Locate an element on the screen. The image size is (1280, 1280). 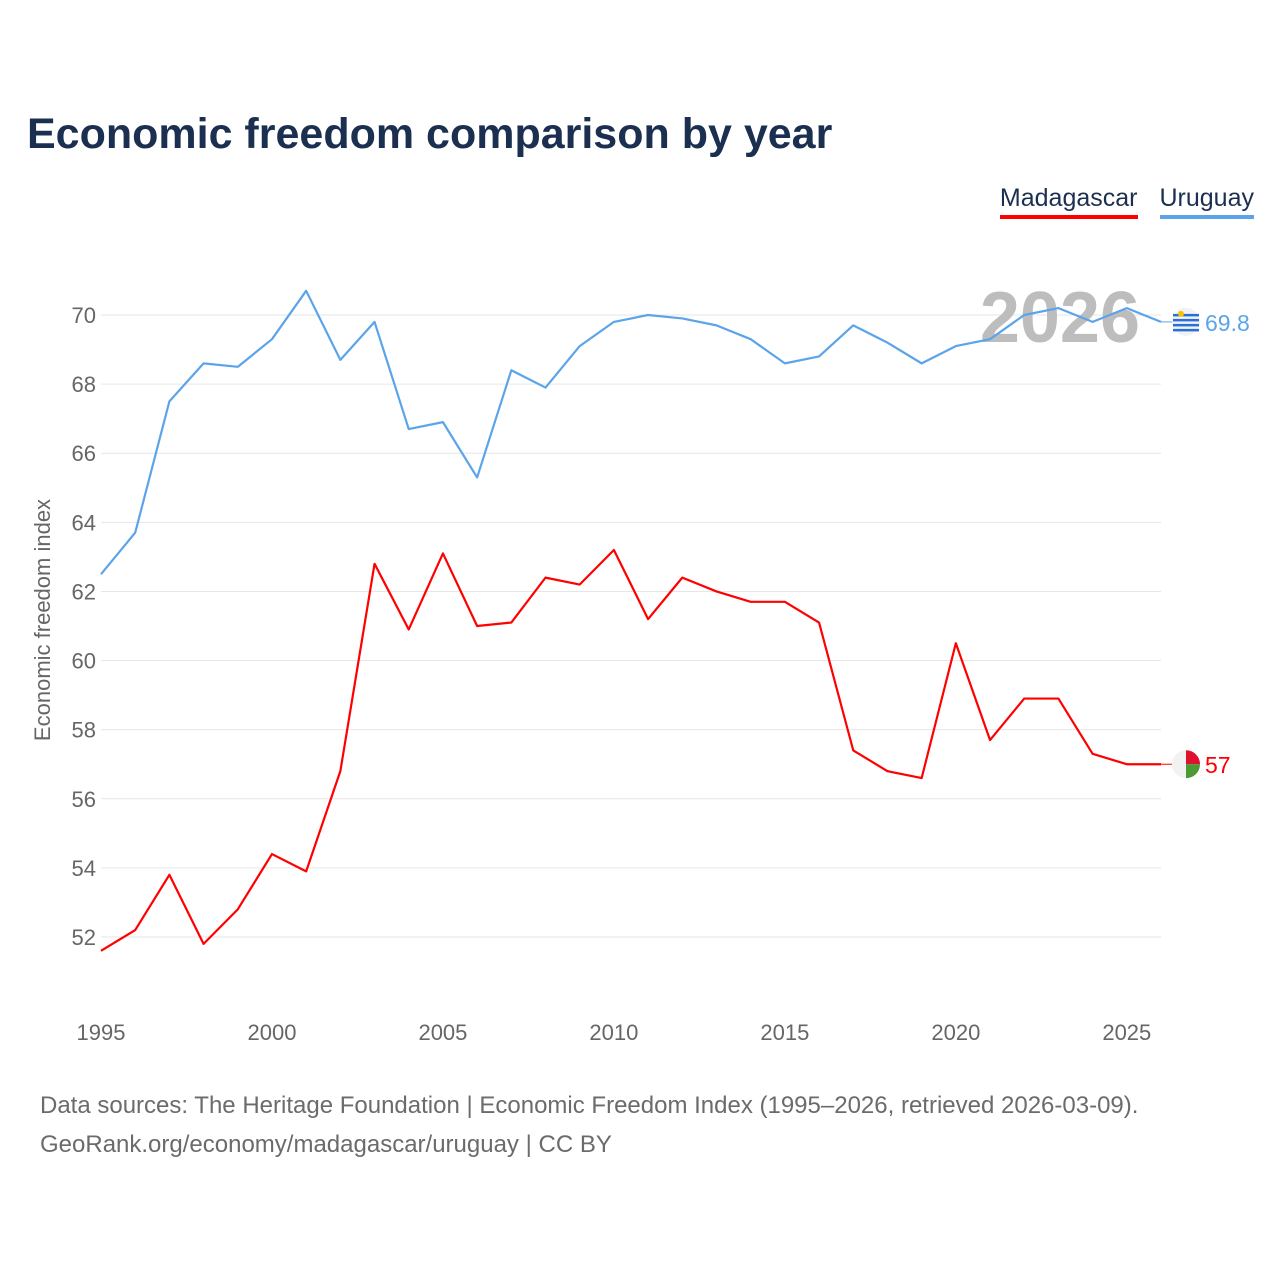
y-tick-label: 52 is located at coordinates (84, 937).